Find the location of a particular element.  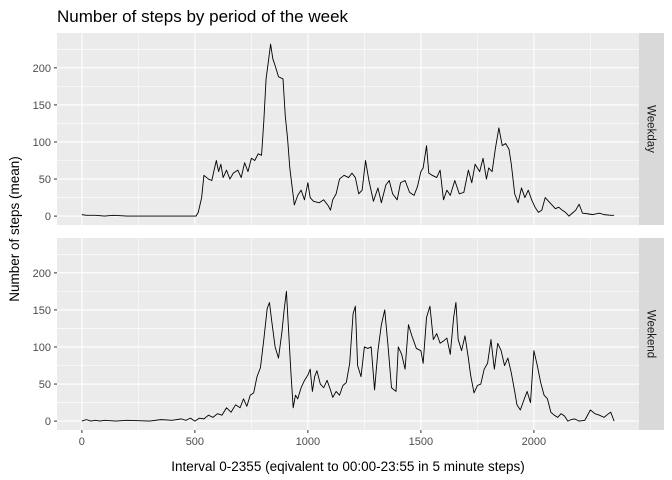

x-tick-label: 1500 is located at coordinates (421, 442).